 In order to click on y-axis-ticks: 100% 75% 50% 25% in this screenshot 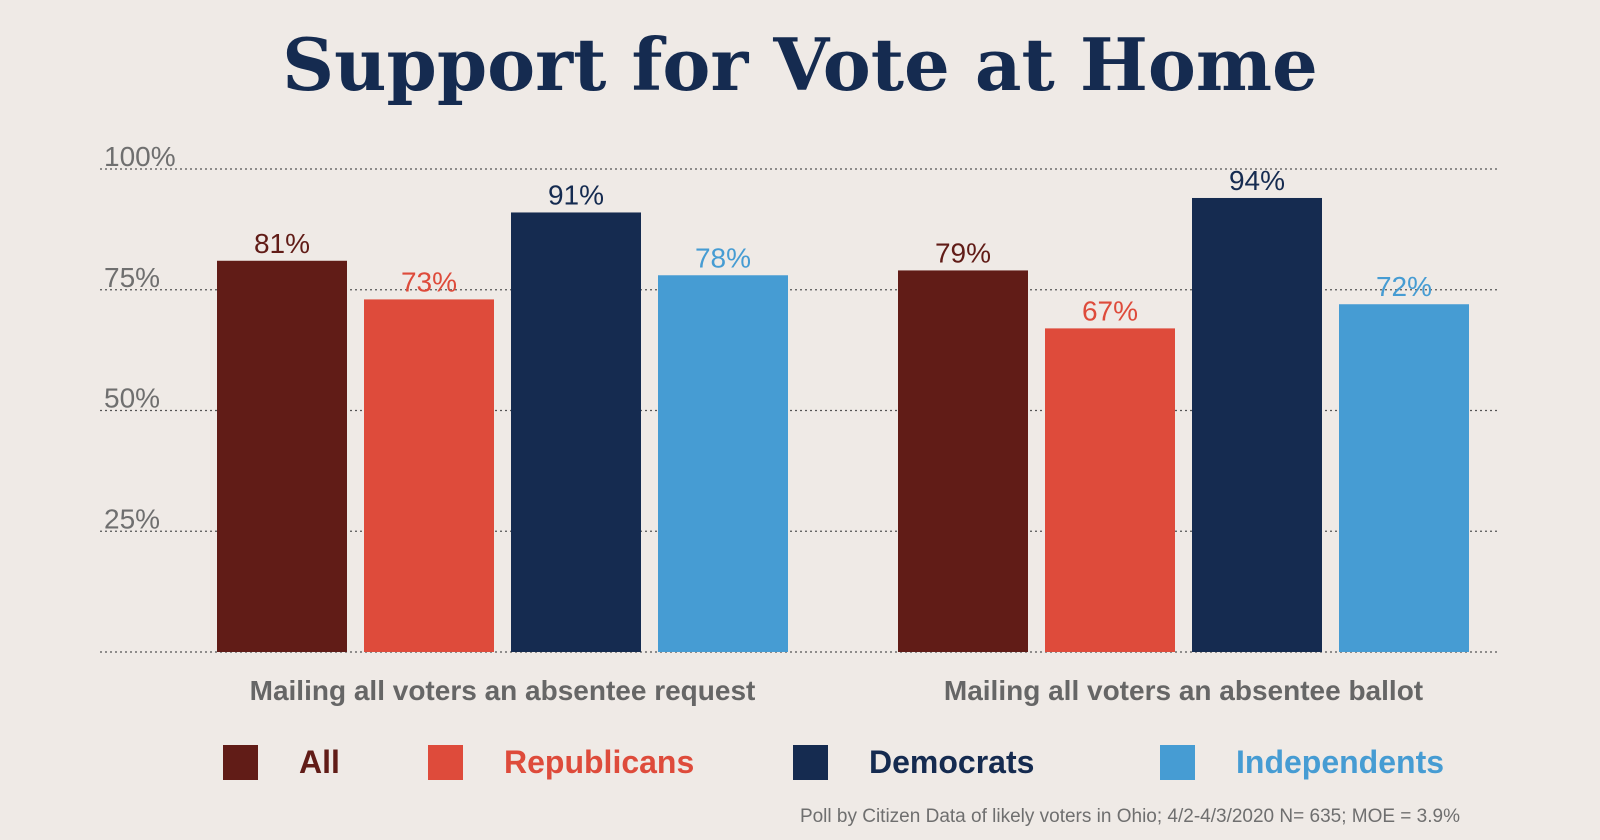, I will do `click(140, 337)`.